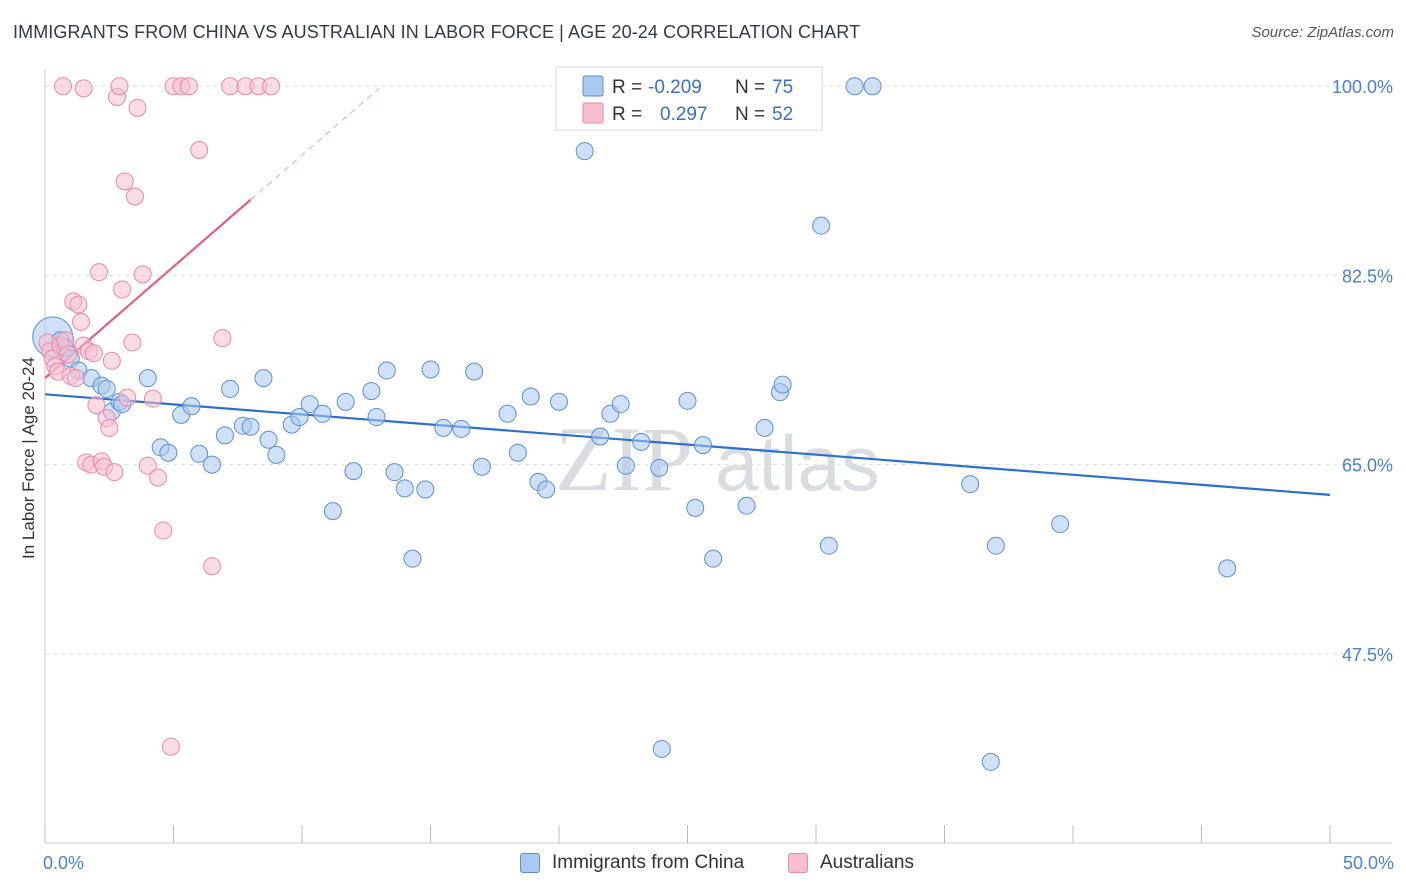  I want to click on series-legend-item-china: Immigrants from China, so click(632, 863).